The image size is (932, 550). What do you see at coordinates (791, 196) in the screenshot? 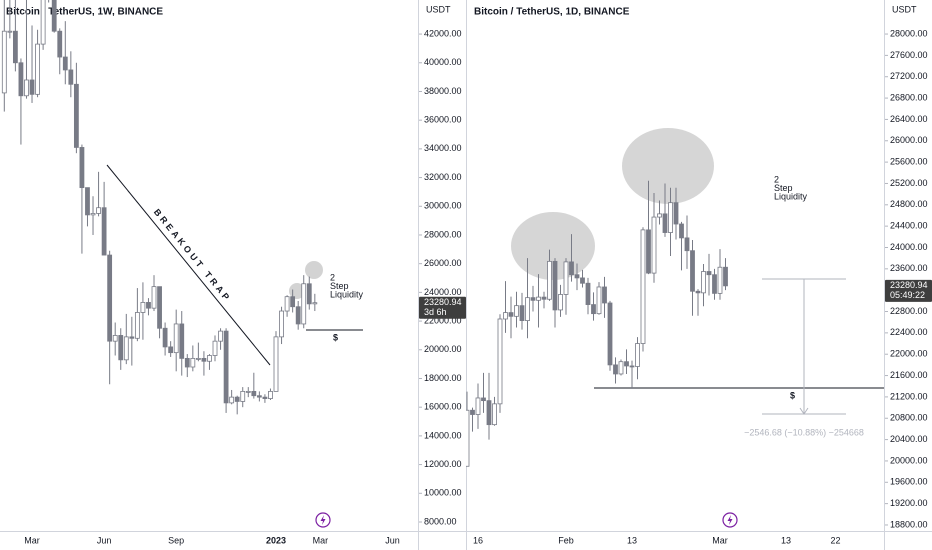
I see `liquidity-label: Liquidity` at bounding box center [791, 196].